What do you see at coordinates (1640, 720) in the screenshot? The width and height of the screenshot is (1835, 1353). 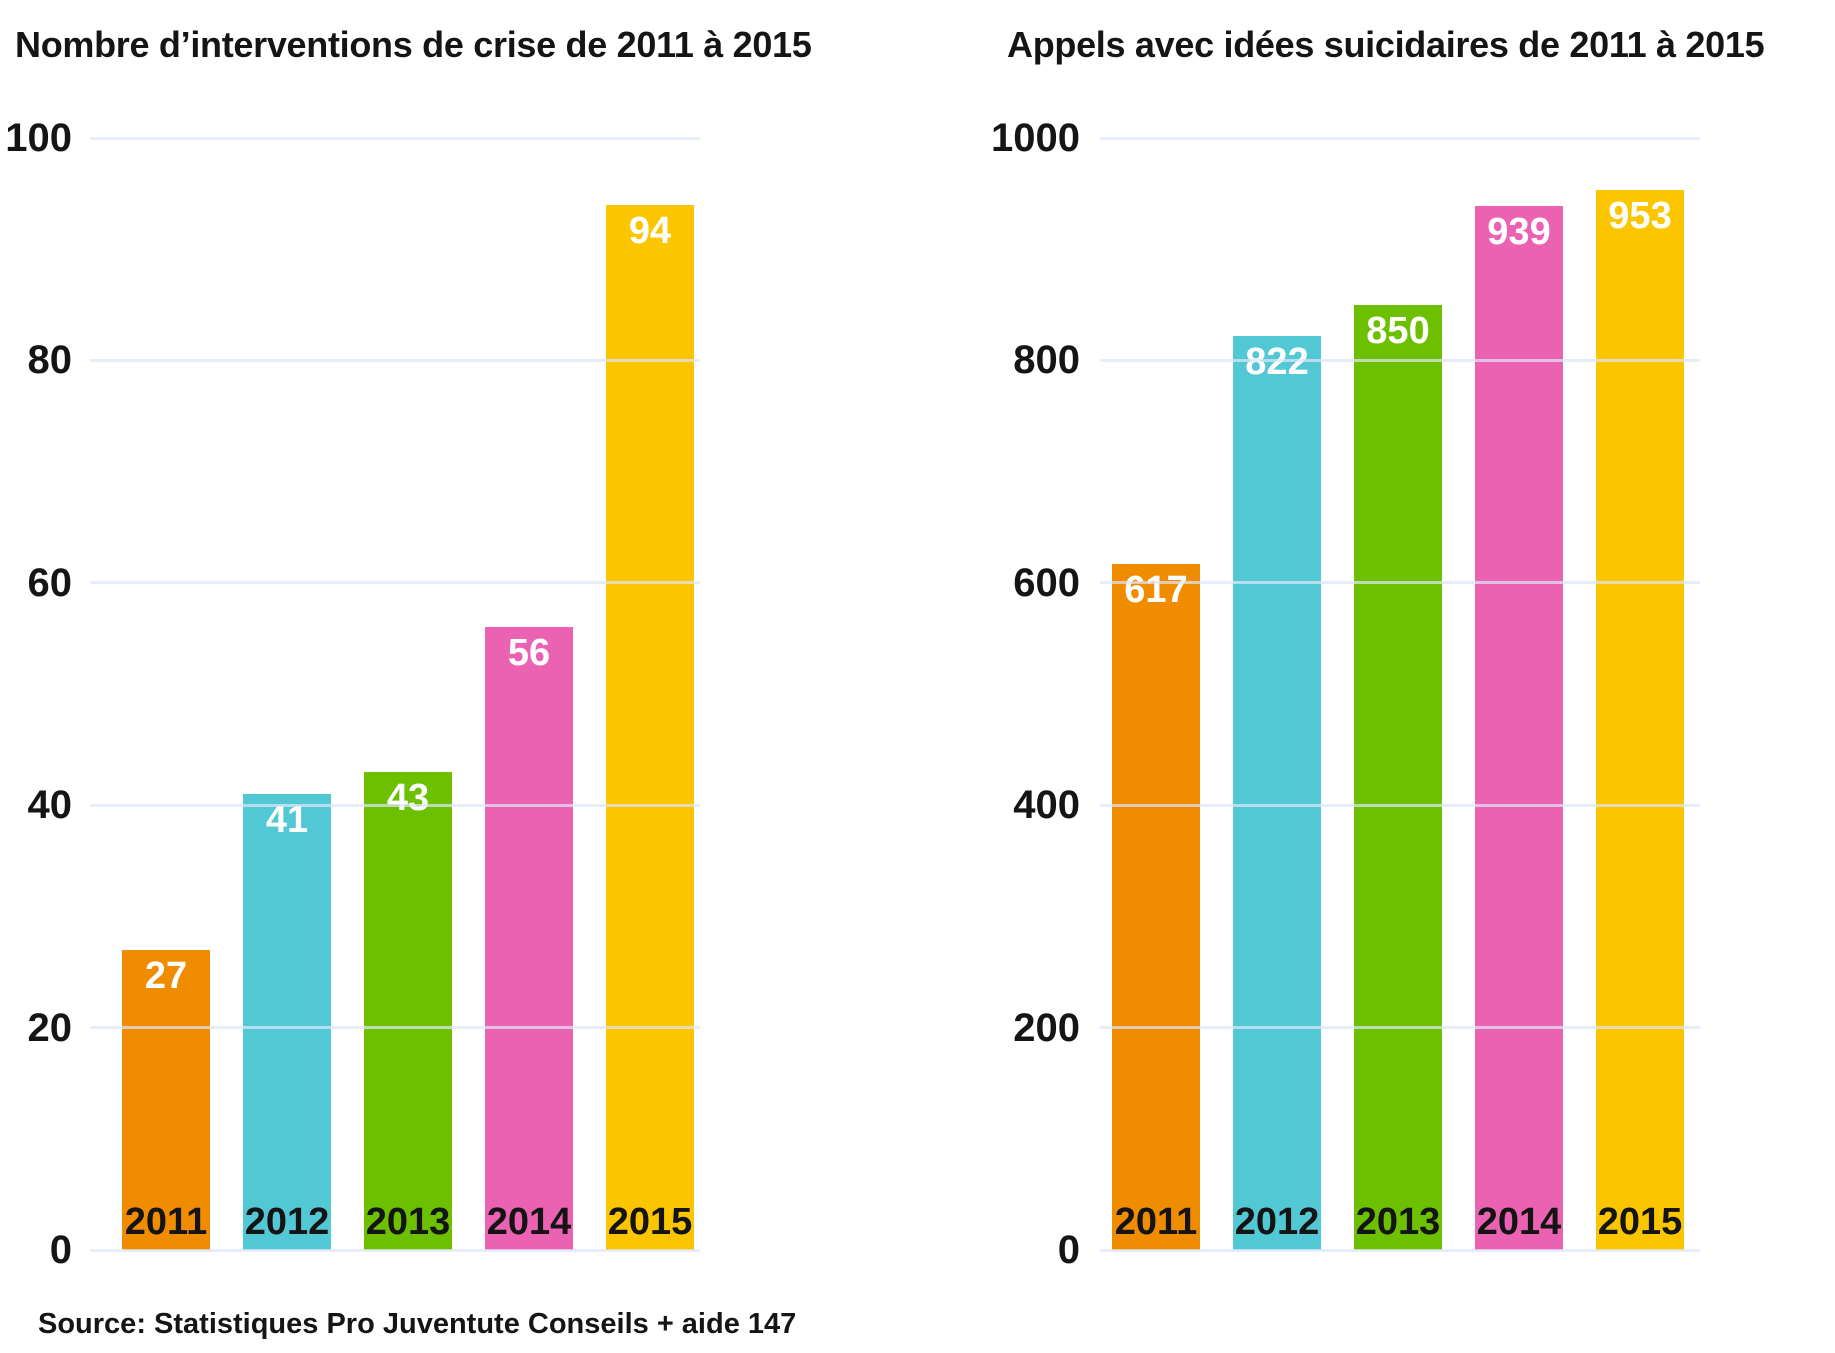 I see `bar-2015: 953 2015` at bounding box center [1640, 720].